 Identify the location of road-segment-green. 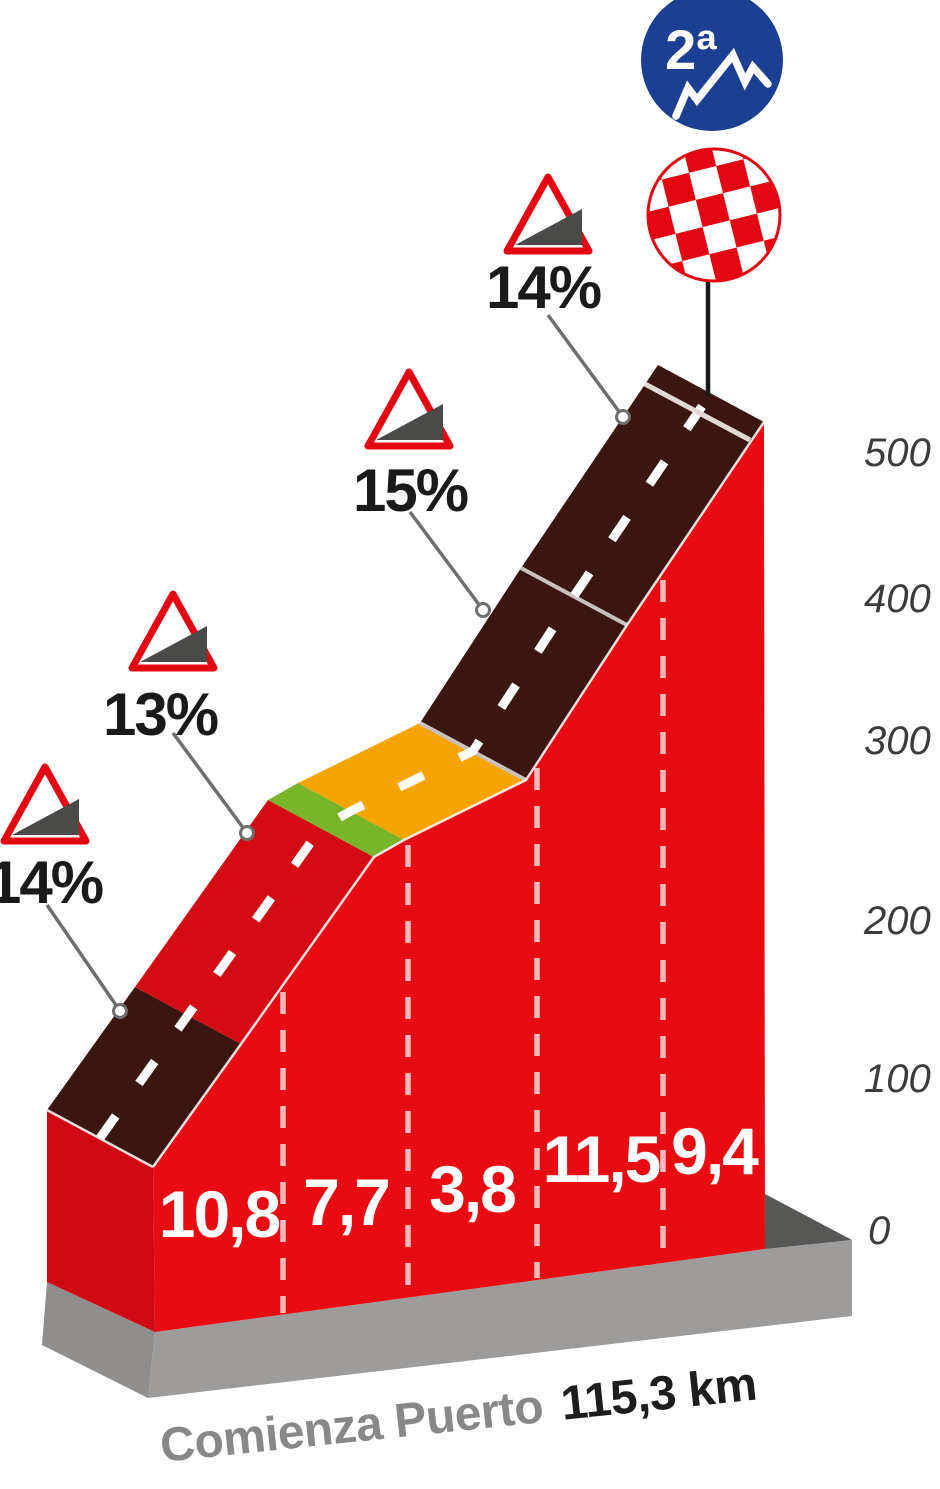
(336, 820).